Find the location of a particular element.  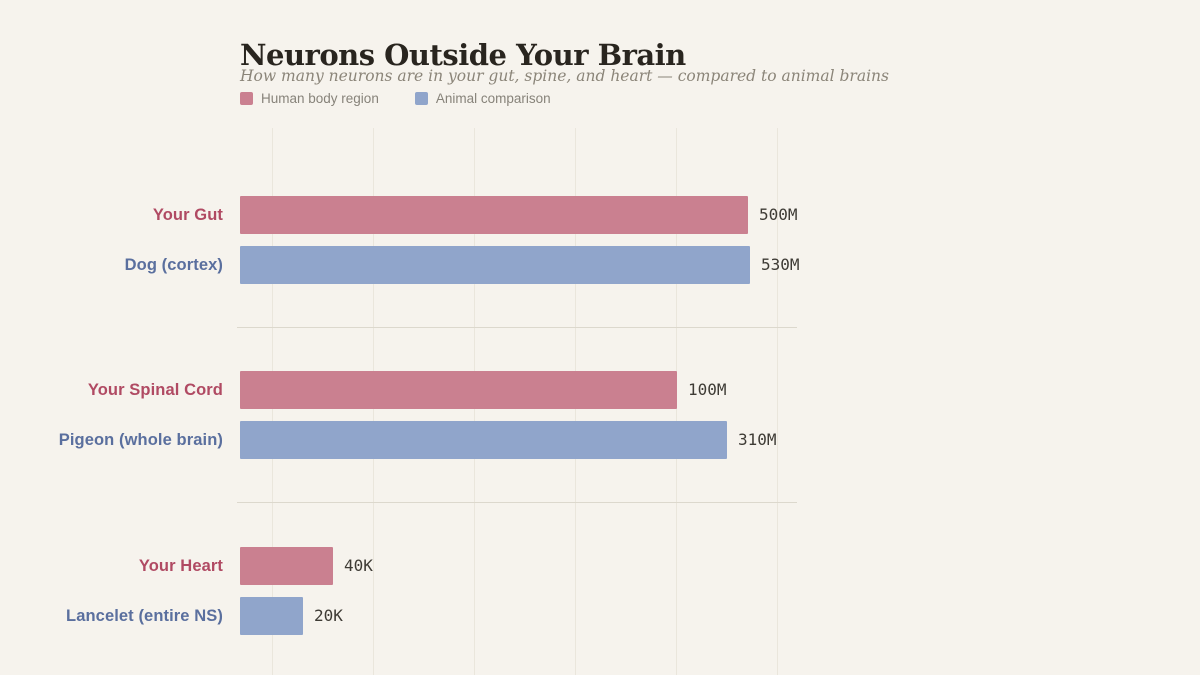

legend: Human body region Animal comparison is located at coordinates (395, 98).